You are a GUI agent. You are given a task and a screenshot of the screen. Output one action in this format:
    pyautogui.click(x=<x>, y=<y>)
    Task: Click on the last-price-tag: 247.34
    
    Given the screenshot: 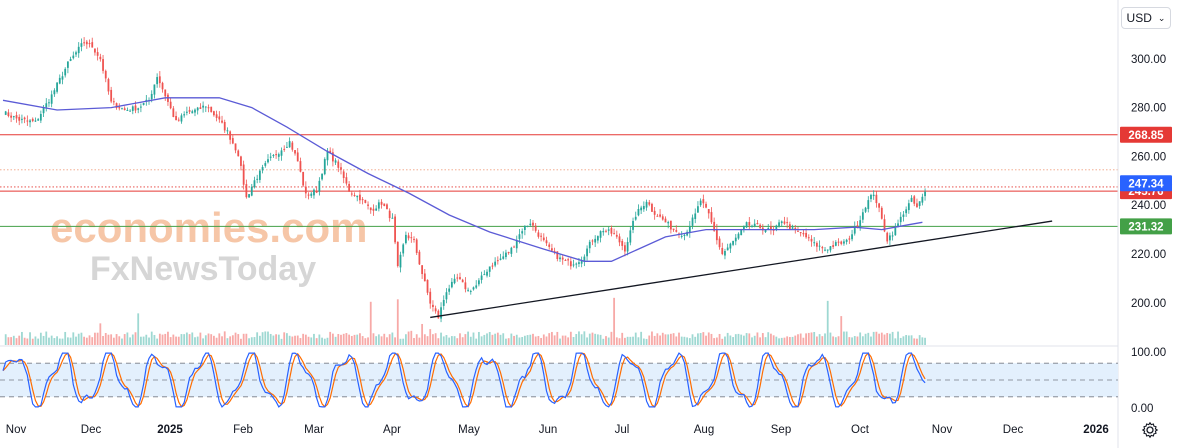 What is the action you would take?
    pyautogui.click(x=1146, y=183)
    